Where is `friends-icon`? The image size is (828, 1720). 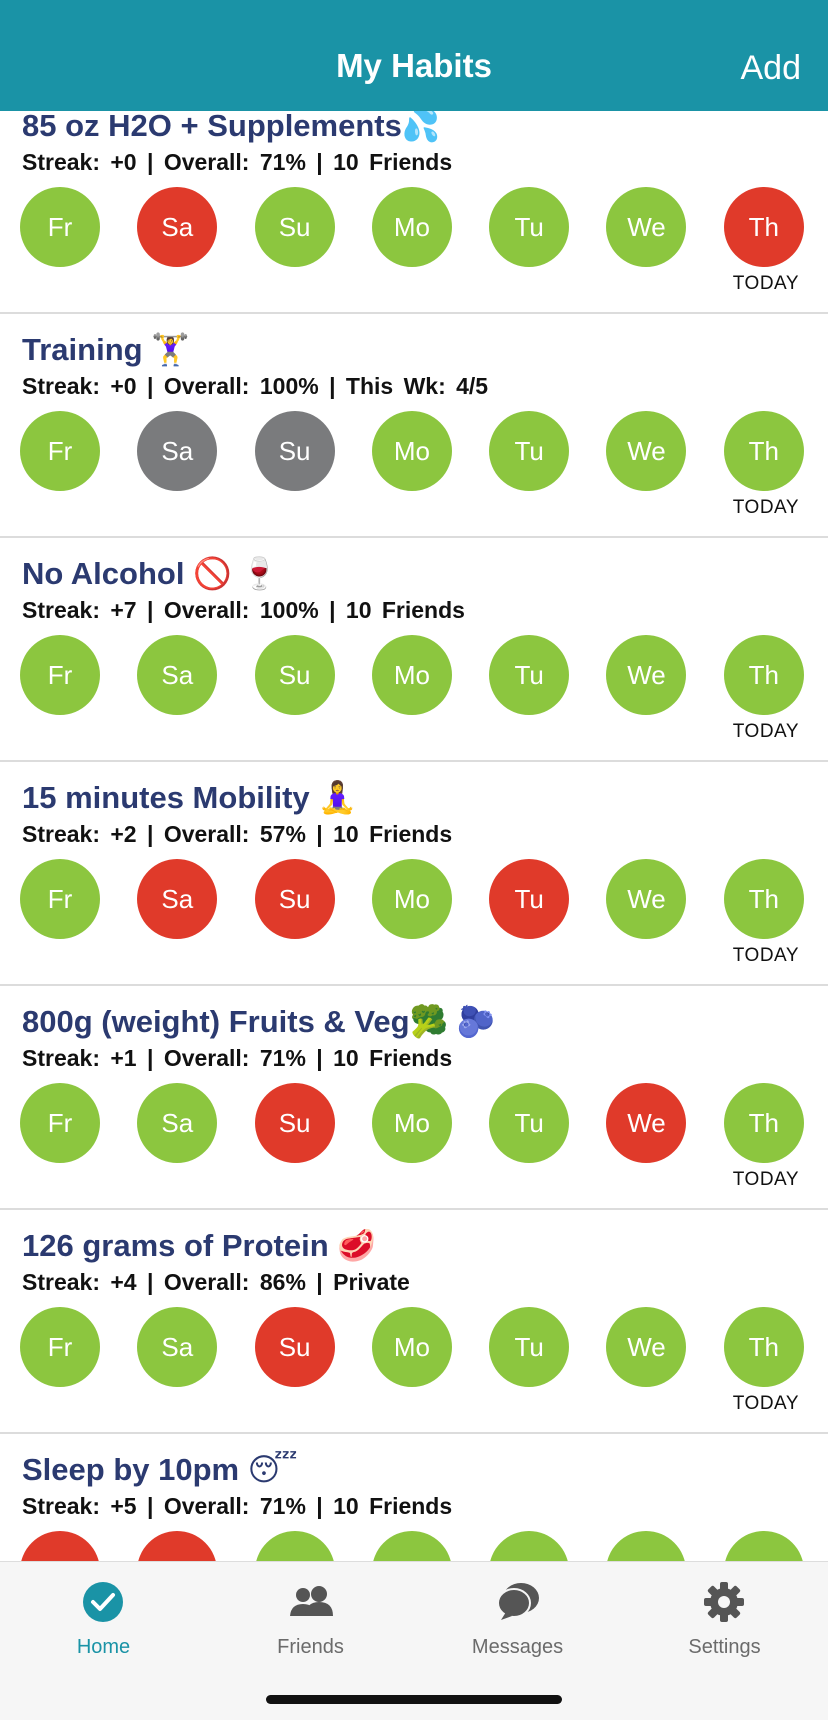
friends-icon is located at coordinates (311, 1601).